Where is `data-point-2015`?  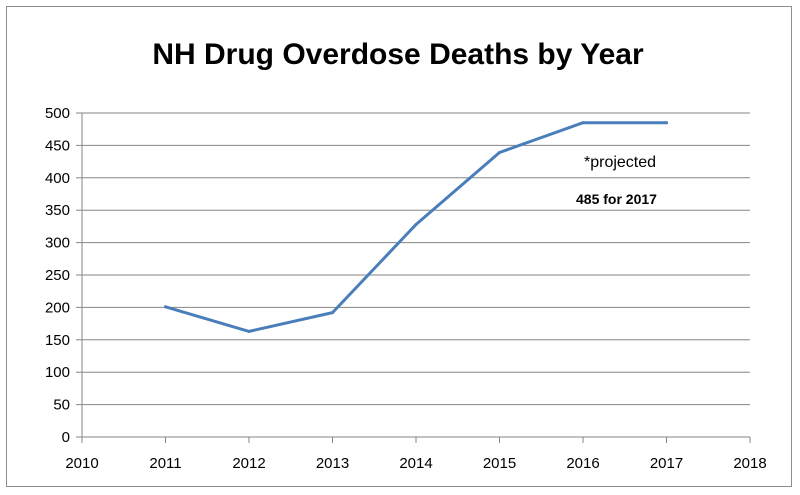
data-point-2015 is located at coordinates (499, 153).